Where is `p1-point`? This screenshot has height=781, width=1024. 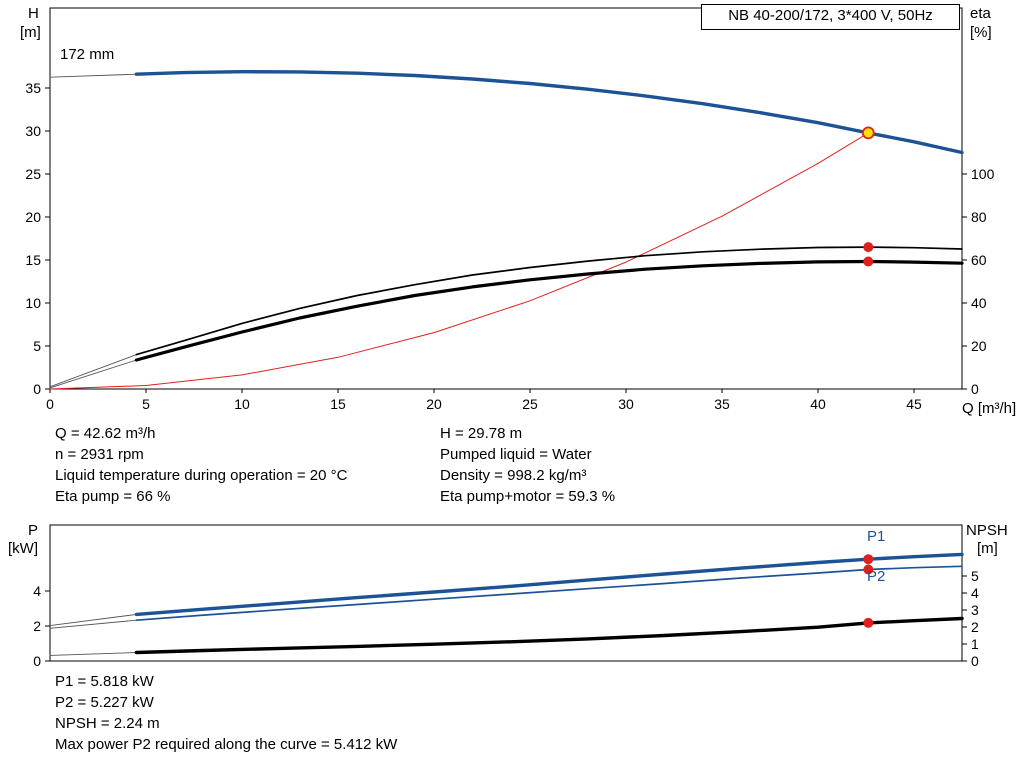 p1-point is located at coordinates (868, 559).